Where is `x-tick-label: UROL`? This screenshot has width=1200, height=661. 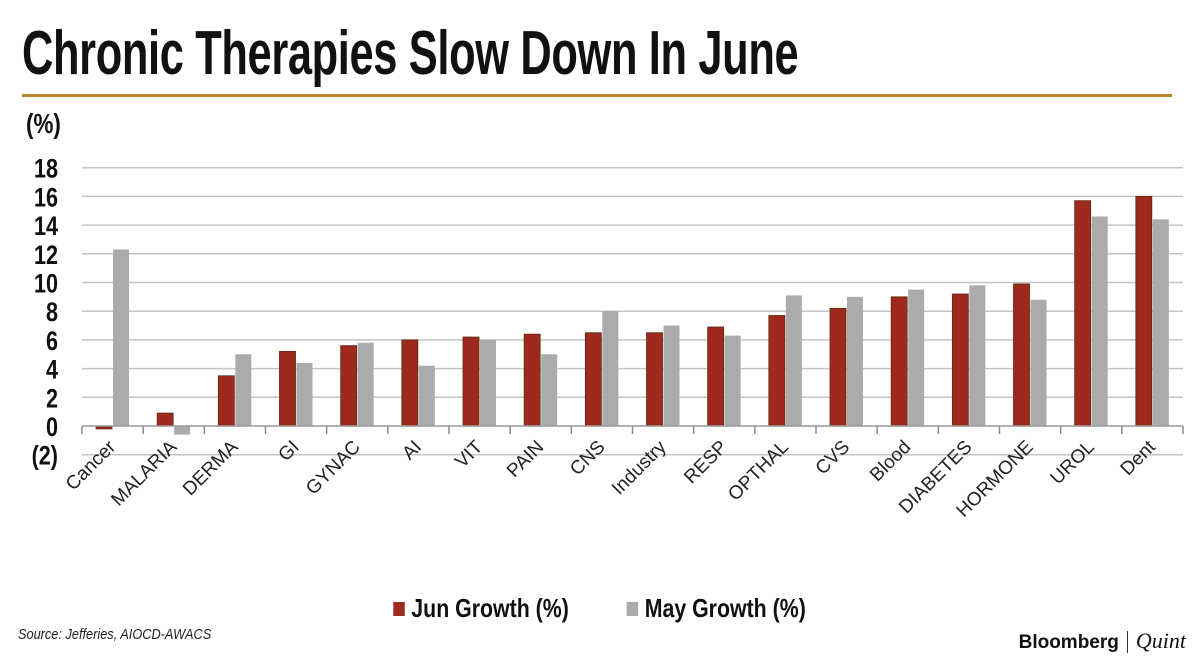 x-tick-label: UROL is located at coordinates (1073, 463).